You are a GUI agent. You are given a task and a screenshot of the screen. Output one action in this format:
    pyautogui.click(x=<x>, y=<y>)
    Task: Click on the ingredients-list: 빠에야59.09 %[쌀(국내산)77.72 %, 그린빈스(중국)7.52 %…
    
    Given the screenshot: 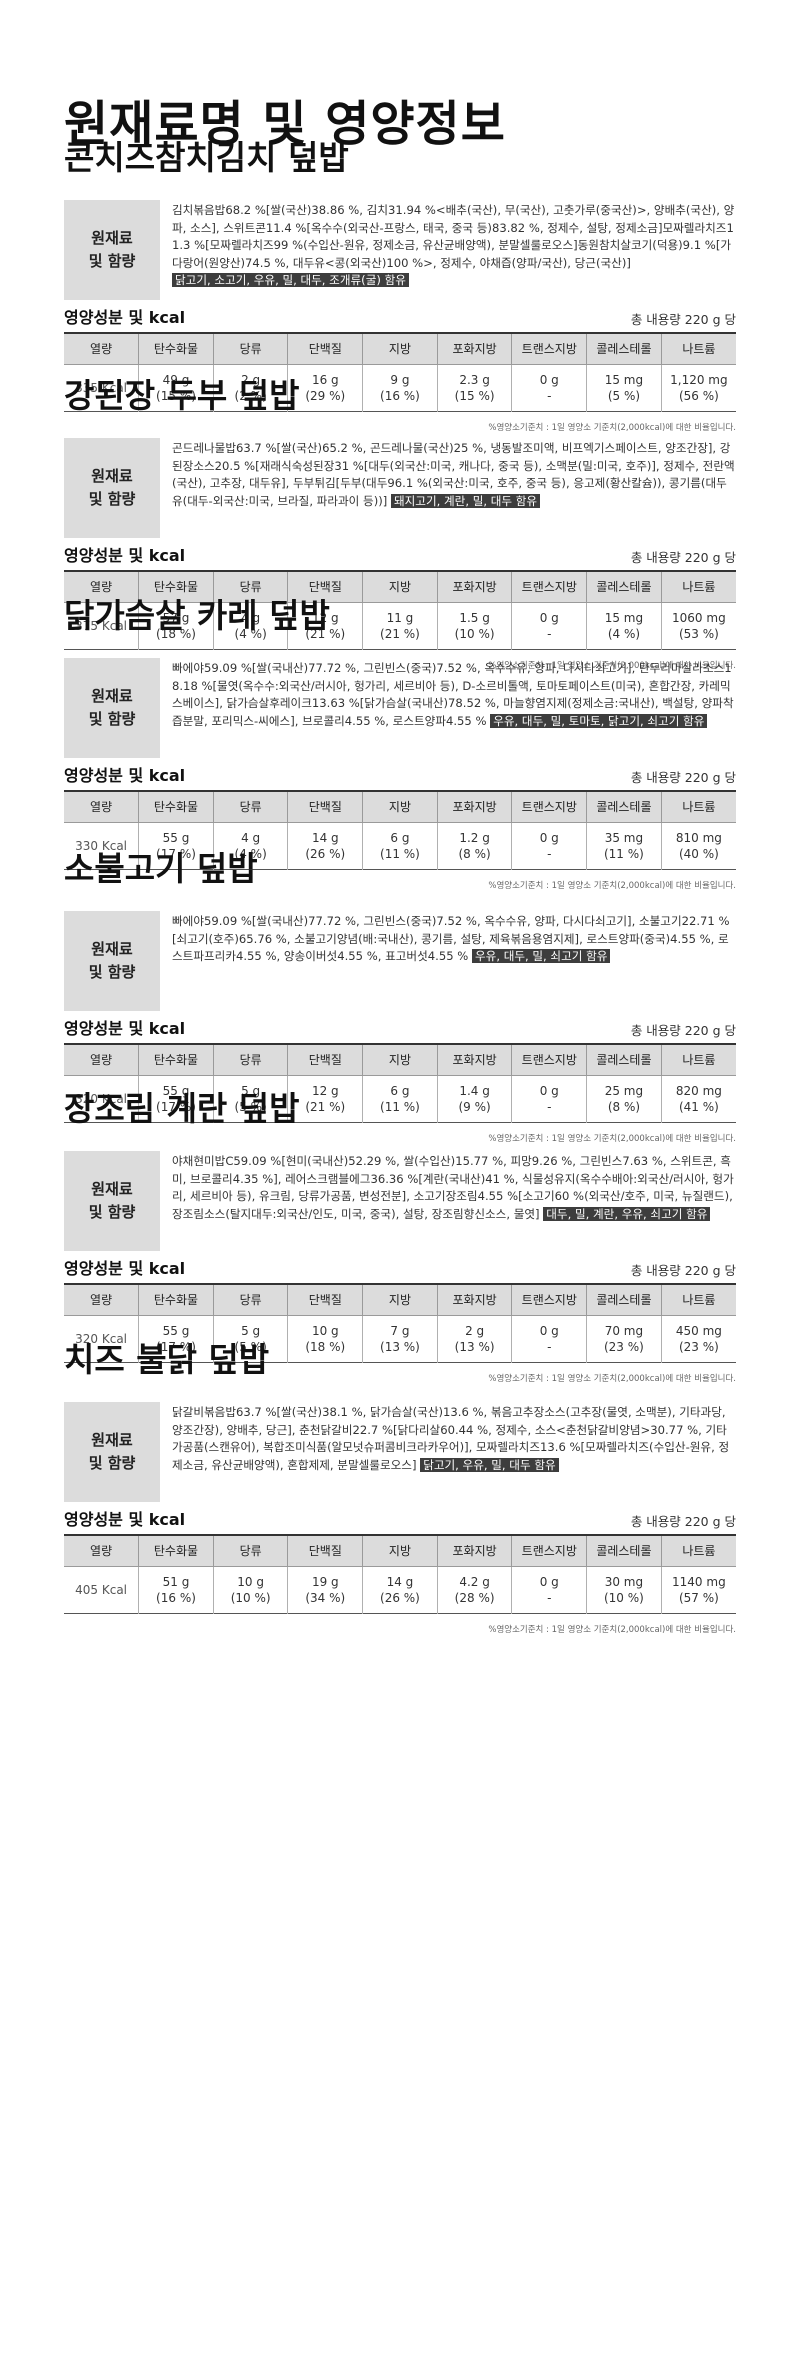 What is the action you would take?
    pyautogui.click(x=451, y=938)
    